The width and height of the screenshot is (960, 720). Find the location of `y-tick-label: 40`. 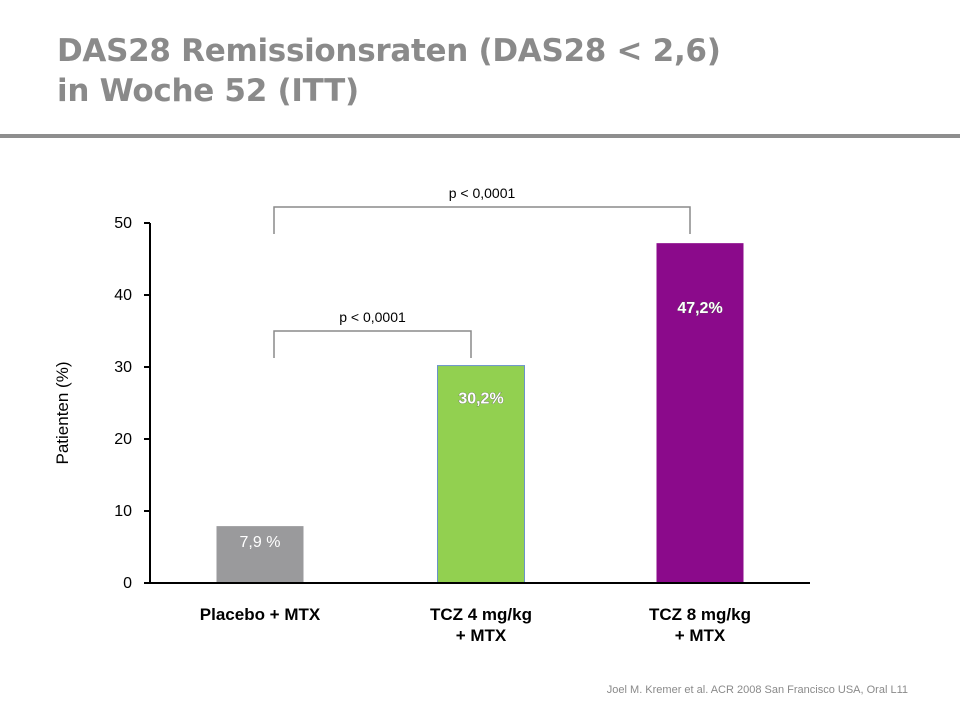

y-tick-label: 40 is located at coordinates (123, 295).